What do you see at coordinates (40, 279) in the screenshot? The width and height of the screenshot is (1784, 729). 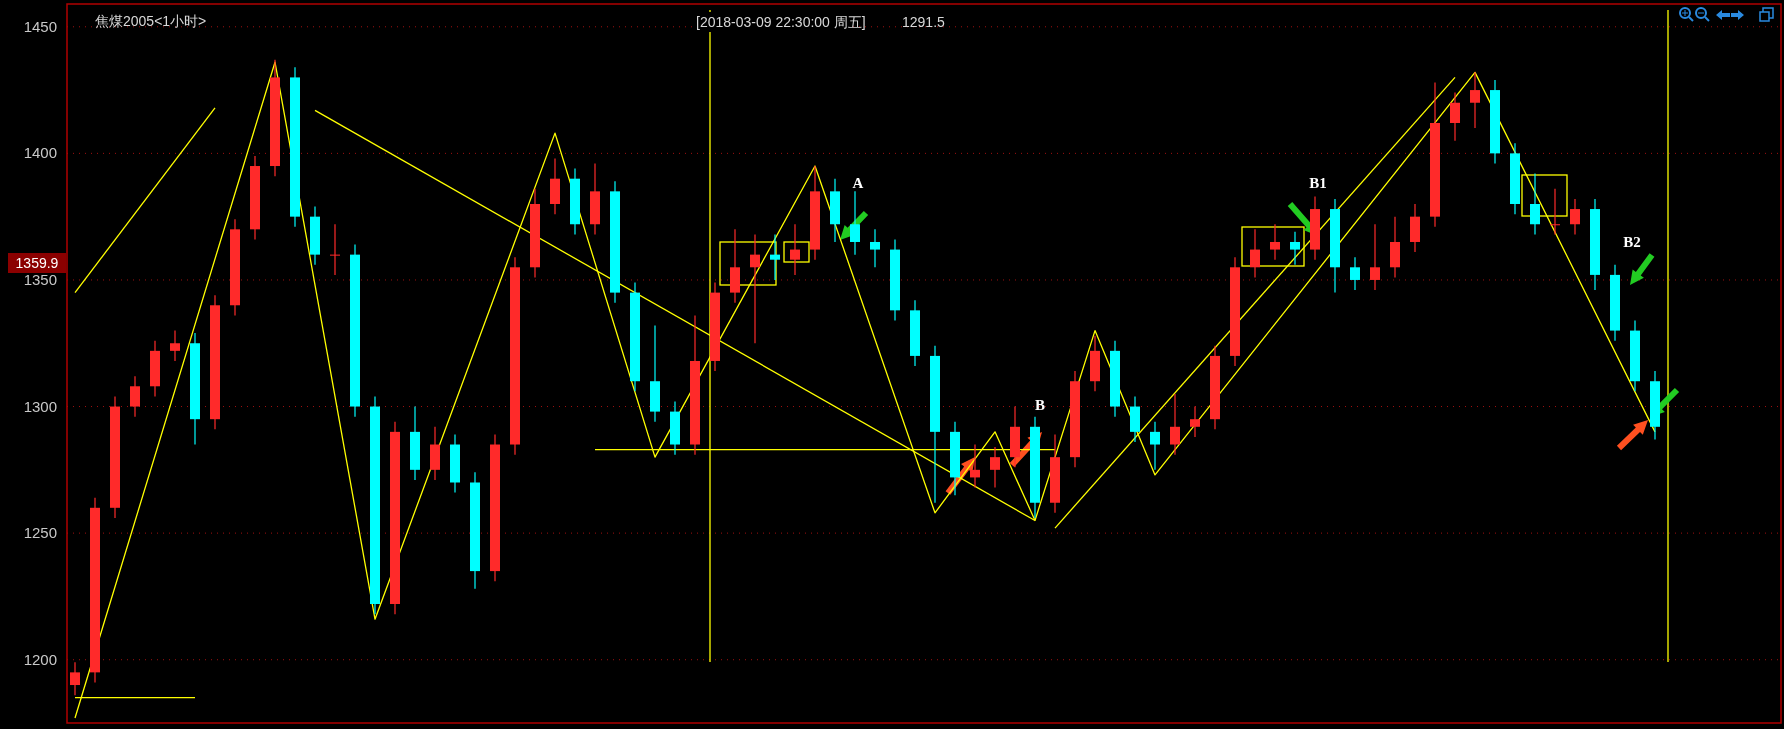 I see `y-tick-label: 1350` at bounding box center [40, 279].